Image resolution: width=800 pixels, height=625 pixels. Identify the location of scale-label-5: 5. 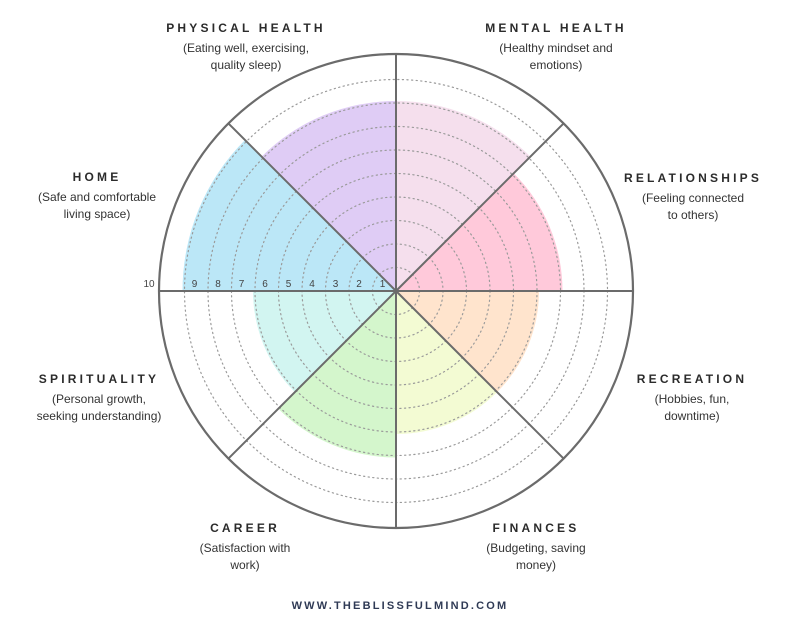
(289, 284).